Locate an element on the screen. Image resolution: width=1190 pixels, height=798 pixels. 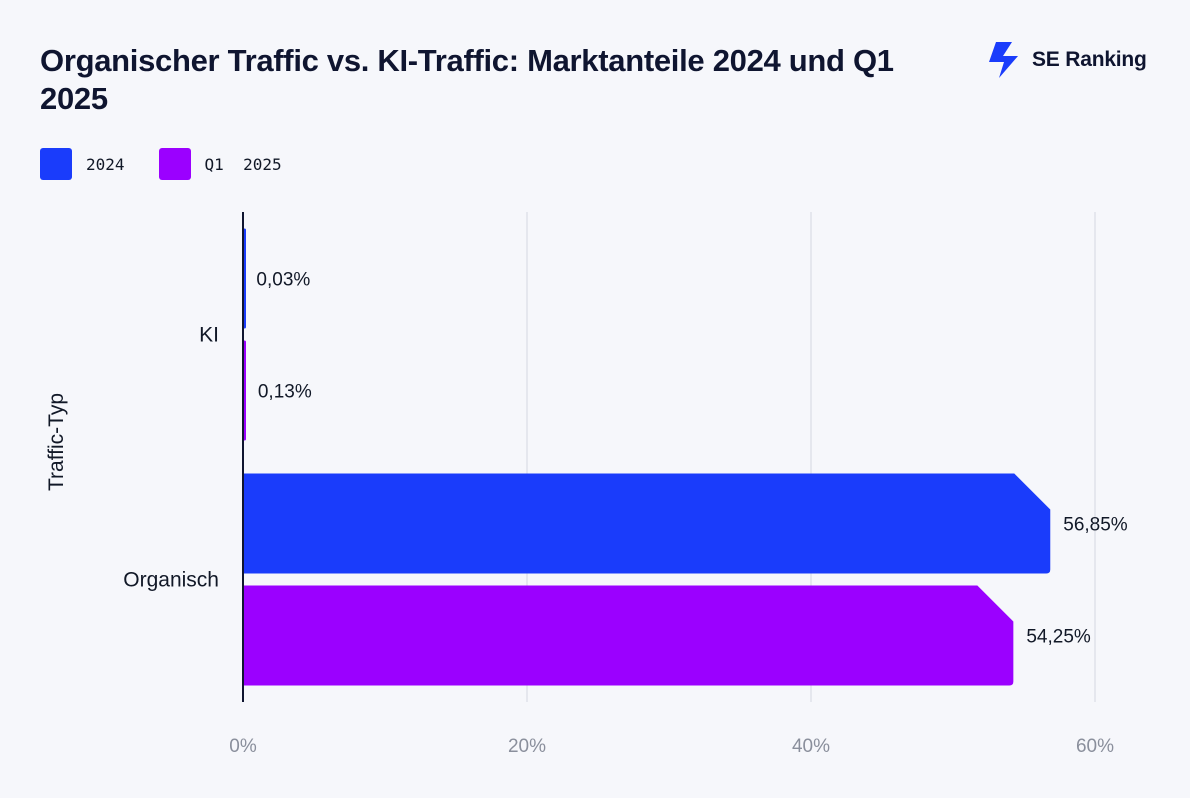
data-label: 54,25% is located at coordinates (1058, 637).